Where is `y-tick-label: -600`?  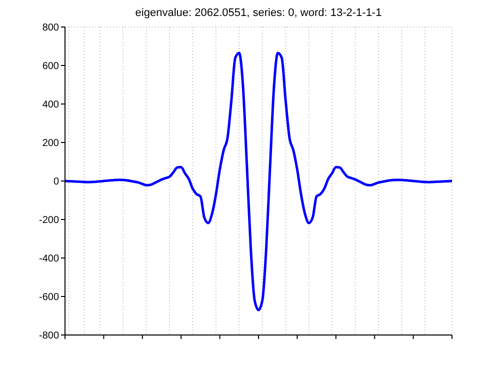 y-tick-label: -600 is located at coordinates (49, 298).